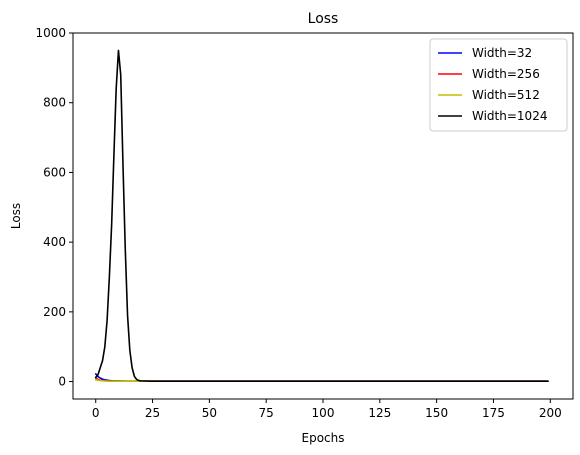  Describe the element at coordinates (436, 413) in the screenshot. I see `x-tick-label: 150` at that location.